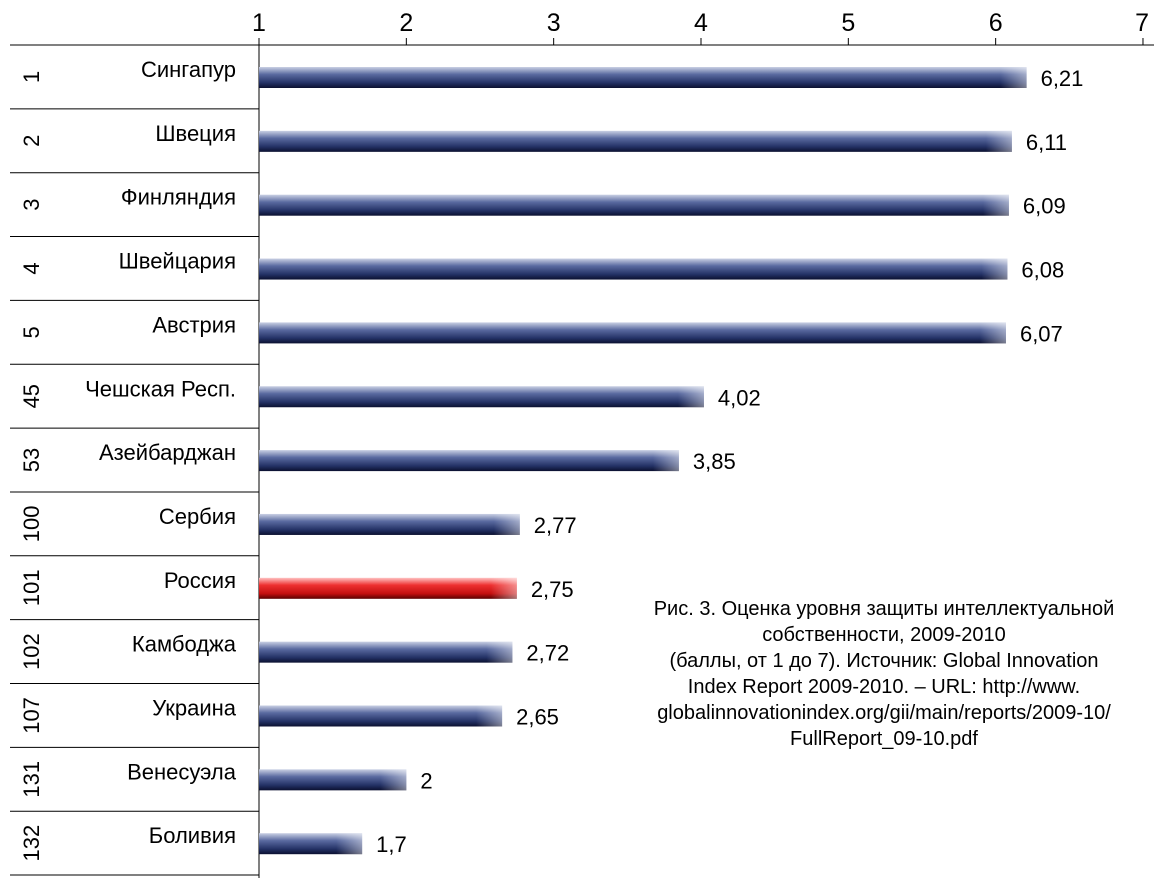  Describe the element at coordinates (167, 452) in the screenshot. I see `country-label: Азейбарджан` at that location.